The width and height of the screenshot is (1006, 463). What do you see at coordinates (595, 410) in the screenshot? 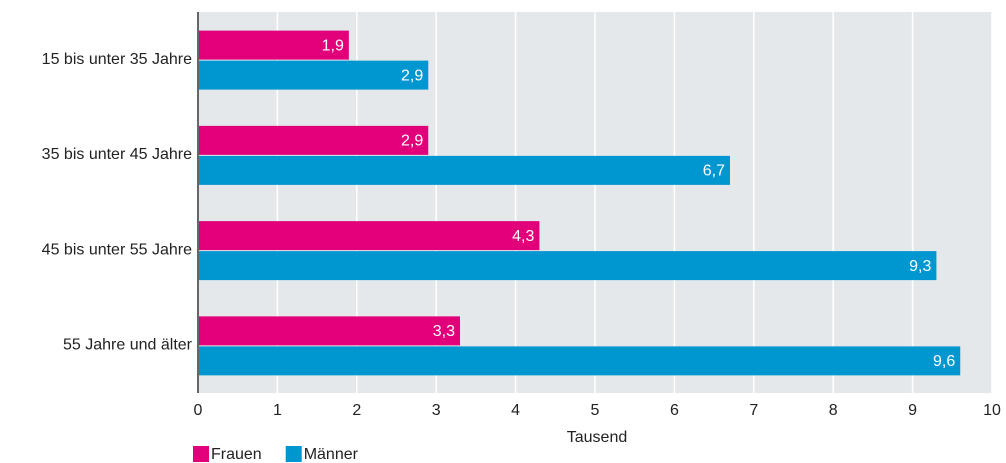
I see `x-tick-label: 5` at bounding box center [595, 410].